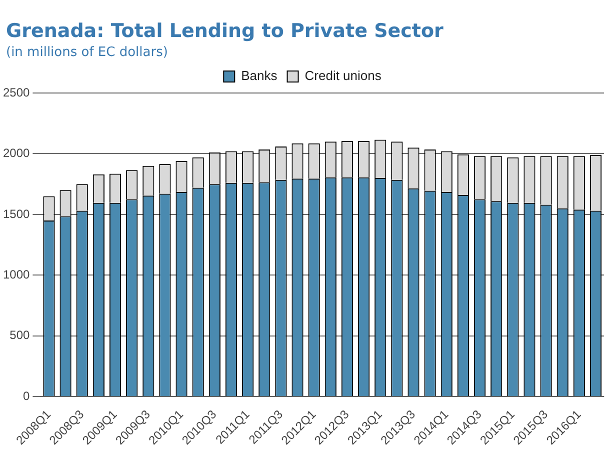 The image size is (609, 451). I want to click on legend-label: Credit unions, so click(343, 76).